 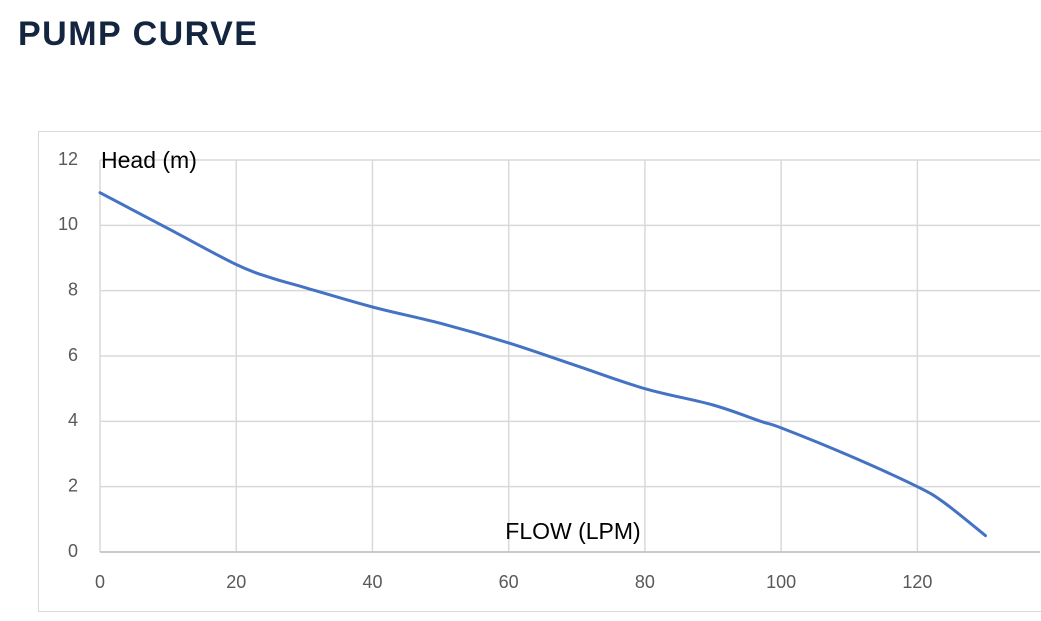 I want to click on x-tick-label: 120, so click(x=917, y=582).